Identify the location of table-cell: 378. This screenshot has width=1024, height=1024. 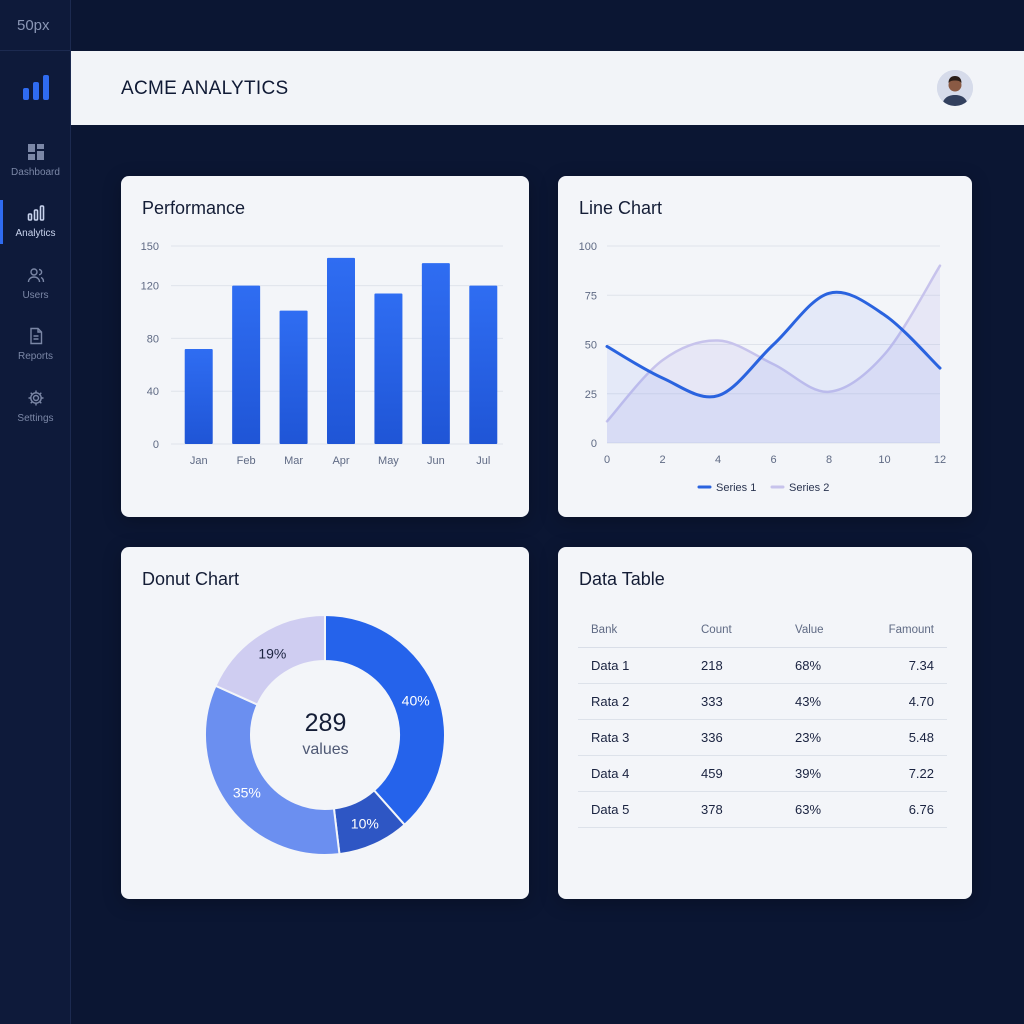
(735, 809).